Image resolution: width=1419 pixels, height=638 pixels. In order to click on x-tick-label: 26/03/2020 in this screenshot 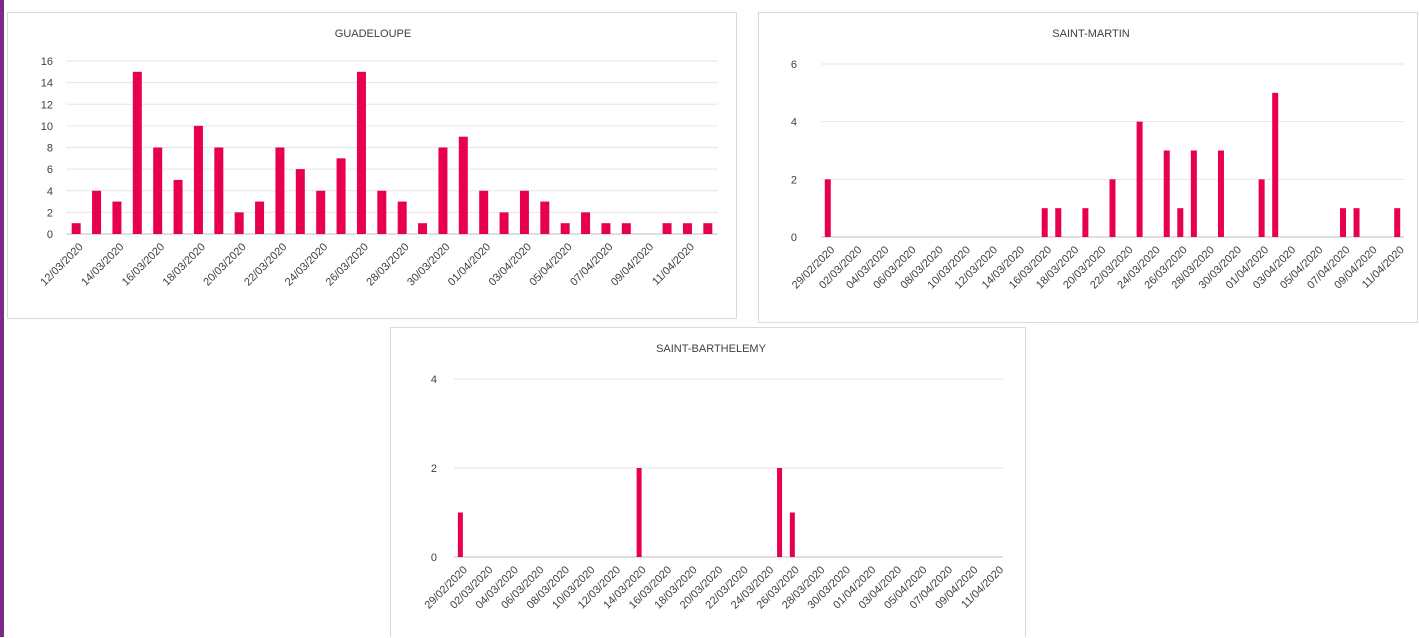, I will do `click(347, 264)`.